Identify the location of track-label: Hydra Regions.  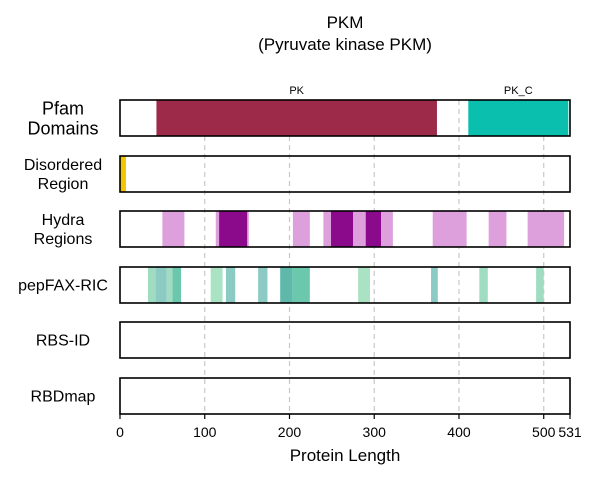
(63, 230).